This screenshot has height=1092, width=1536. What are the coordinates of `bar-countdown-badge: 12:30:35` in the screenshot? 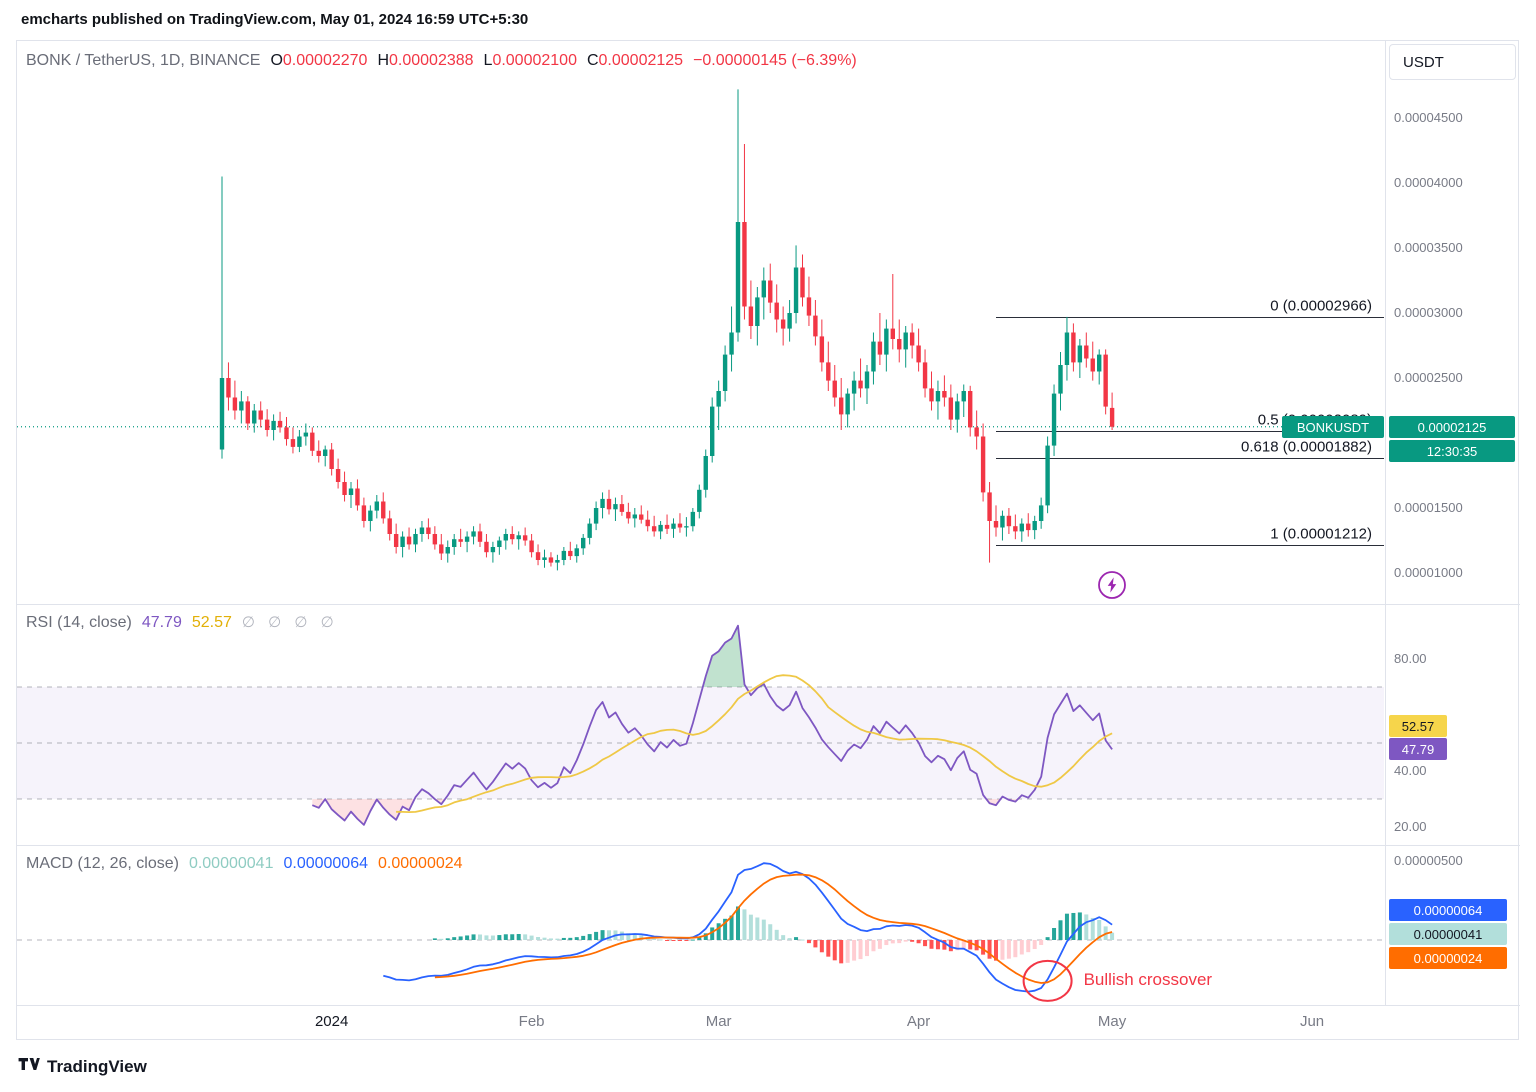 It's located at (1452, 451).